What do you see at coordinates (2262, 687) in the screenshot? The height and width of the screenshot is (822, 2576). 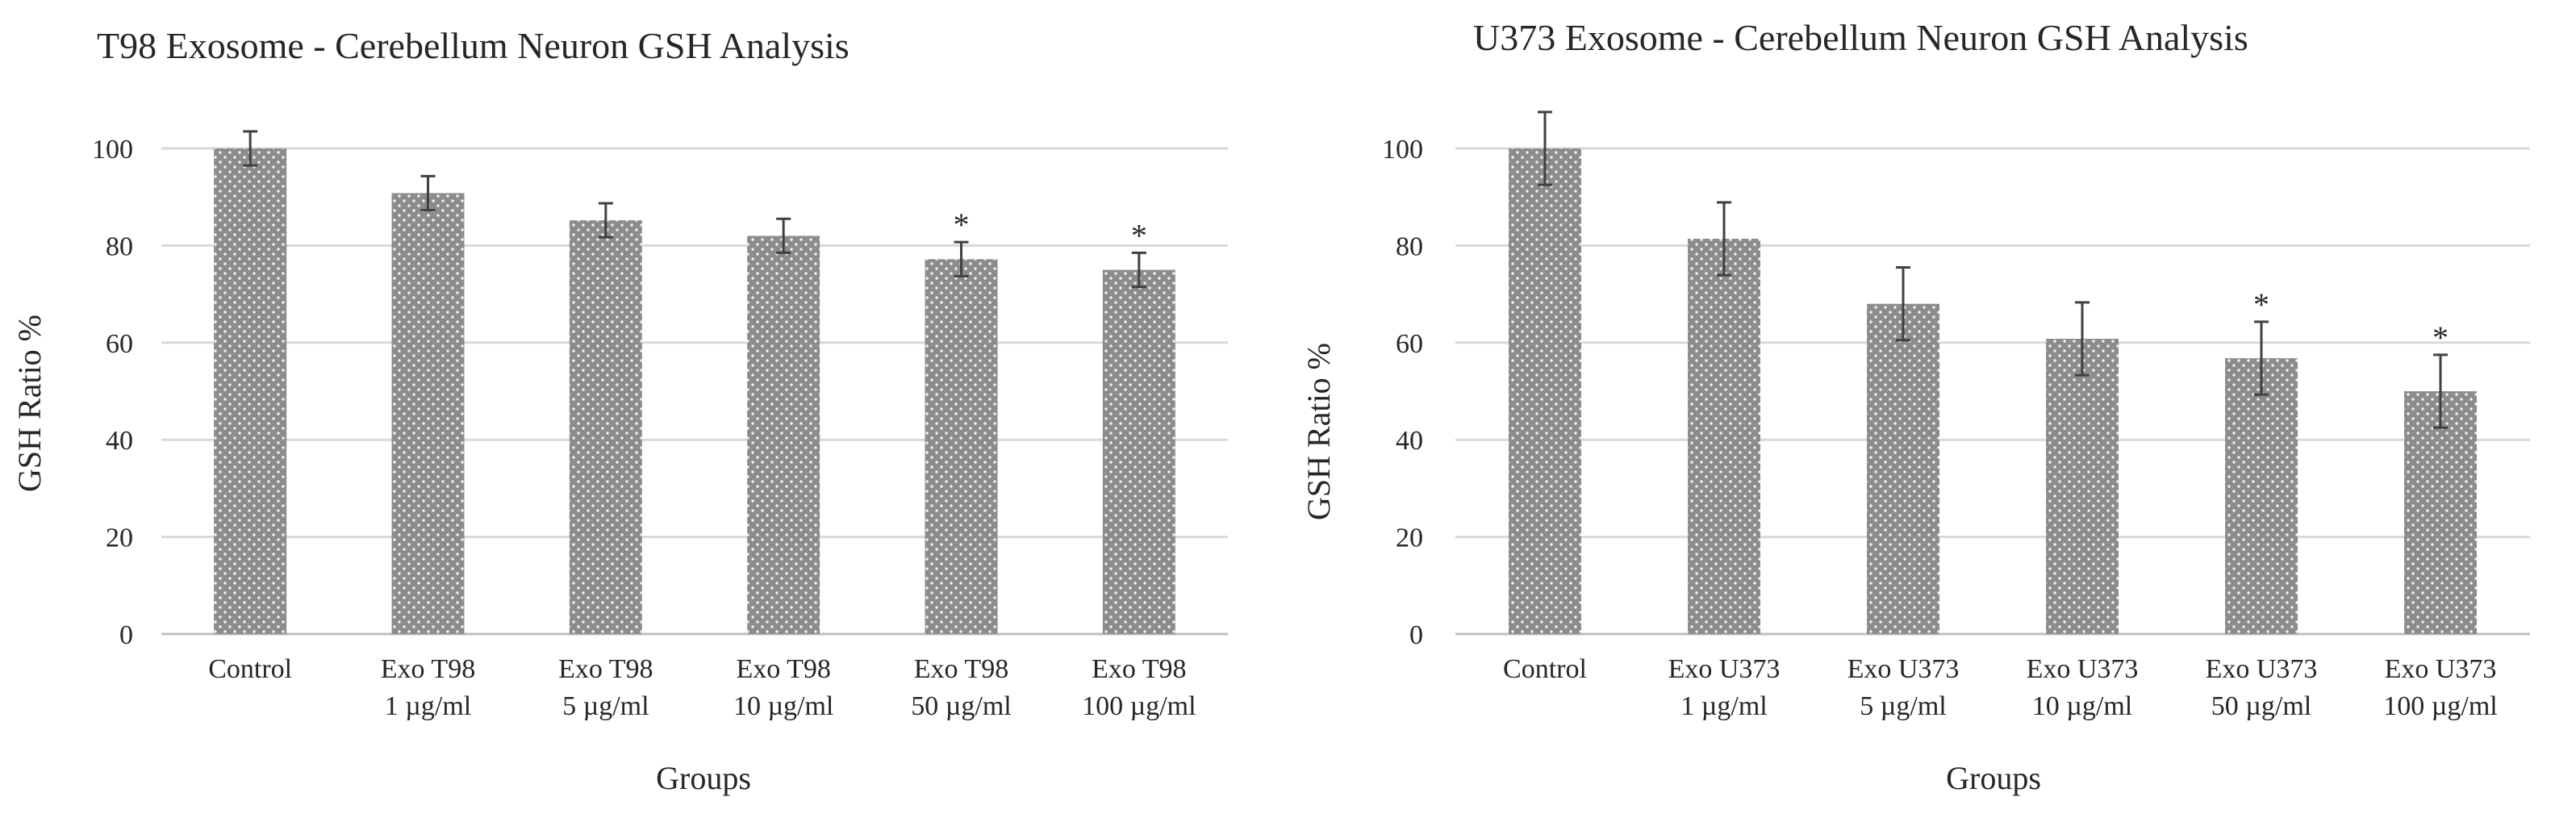 I see `x-category-label: Exo U373 50 µg/ml` at bounding box center [2262, 687].